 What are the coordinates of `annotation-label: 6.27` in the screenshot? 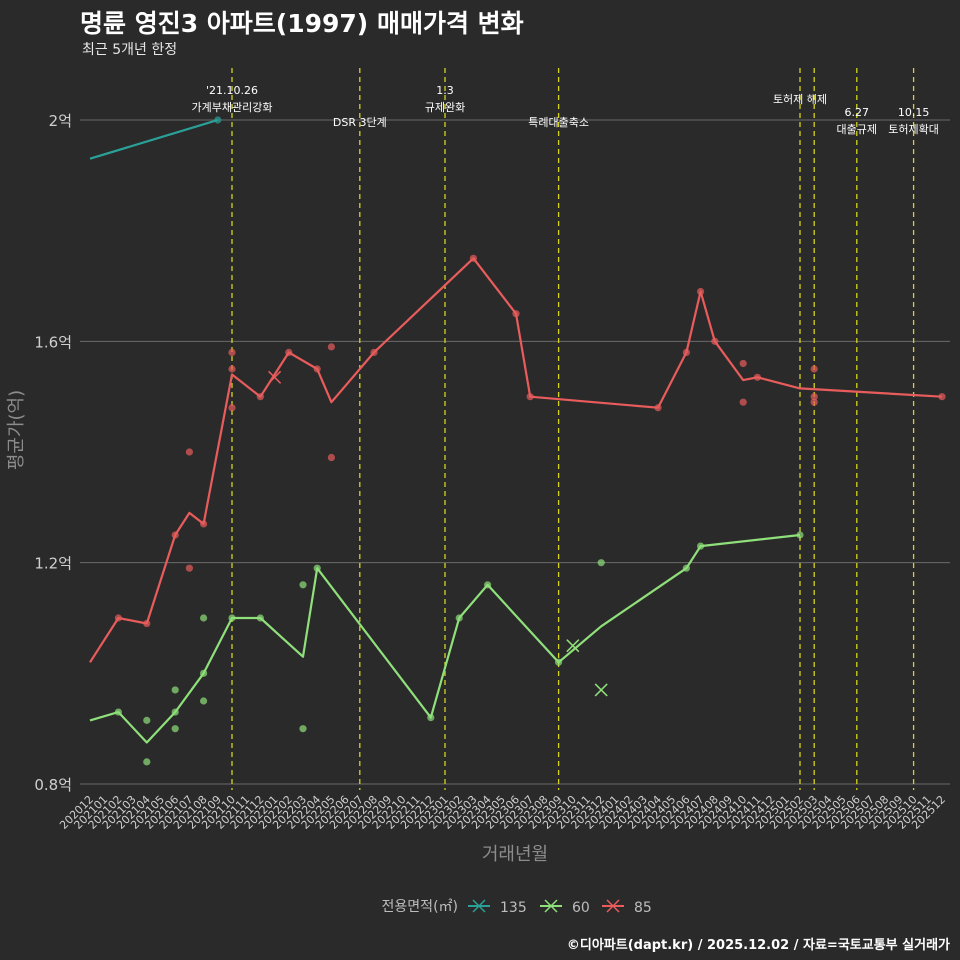 It's located at (857, 112).